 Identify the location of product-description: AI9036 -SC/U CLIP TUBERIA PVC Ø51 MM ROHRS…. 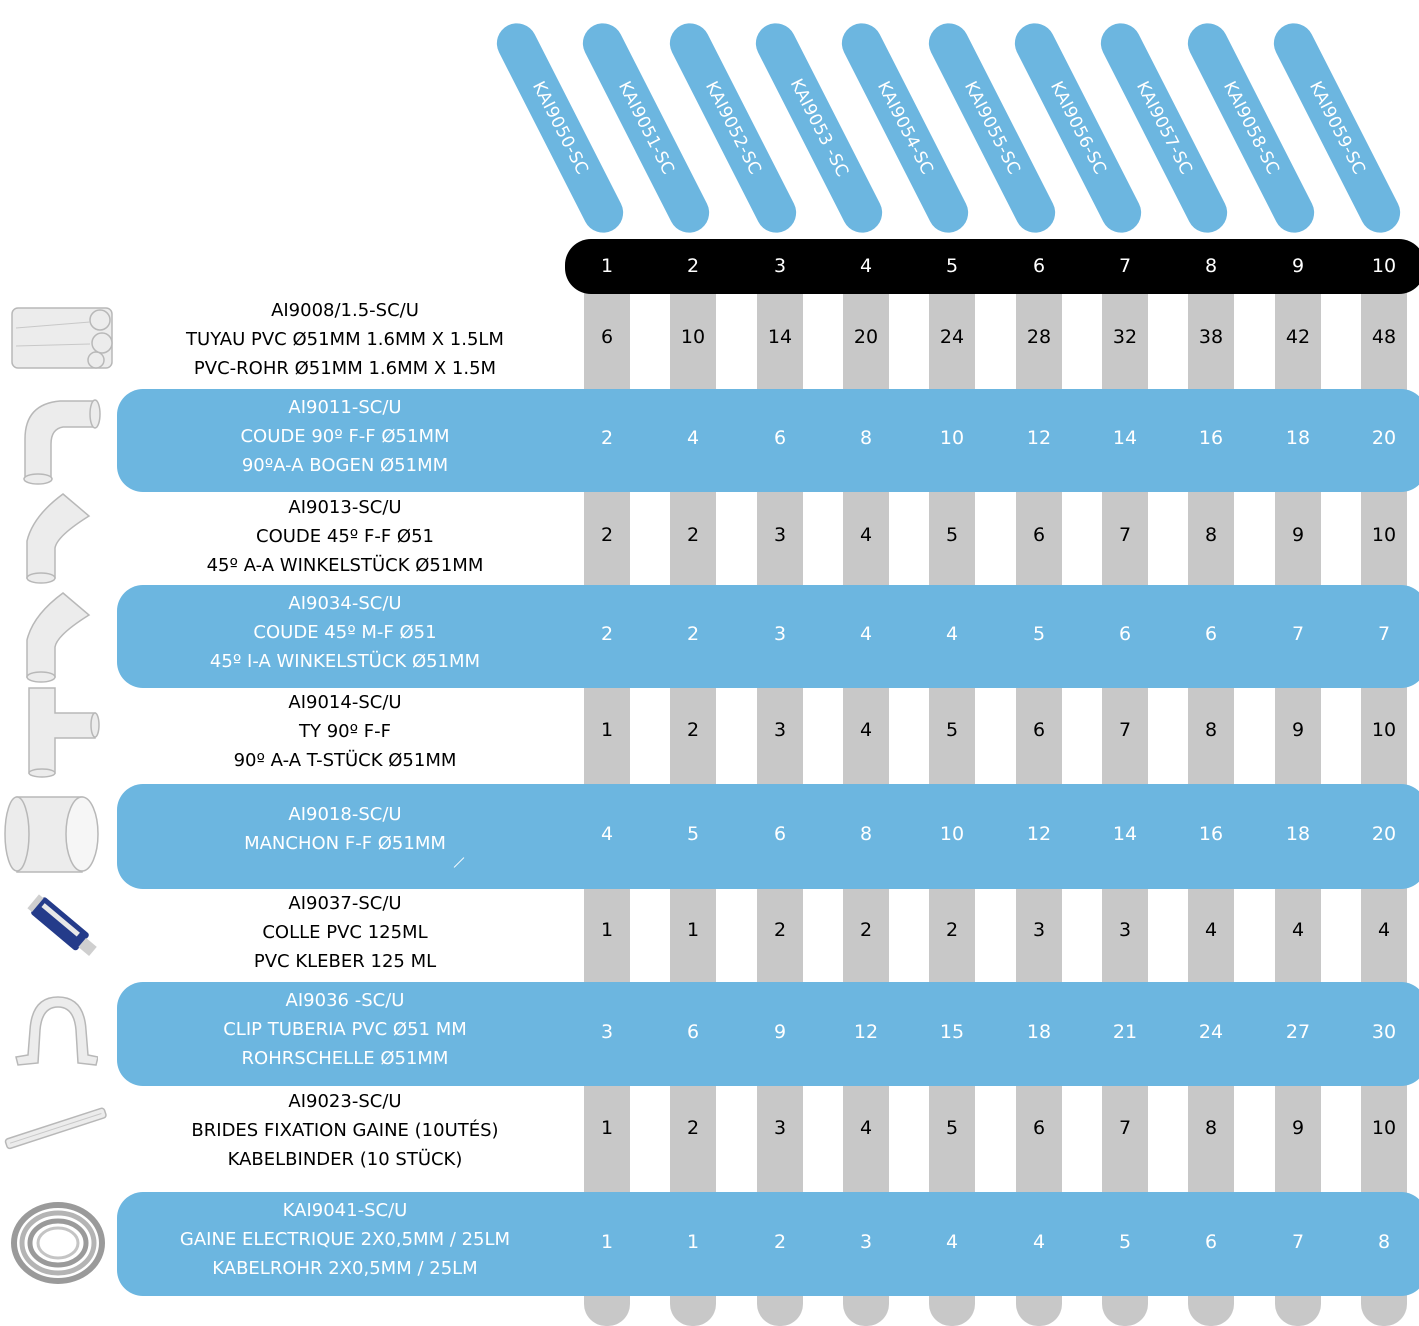
(345, 1029).